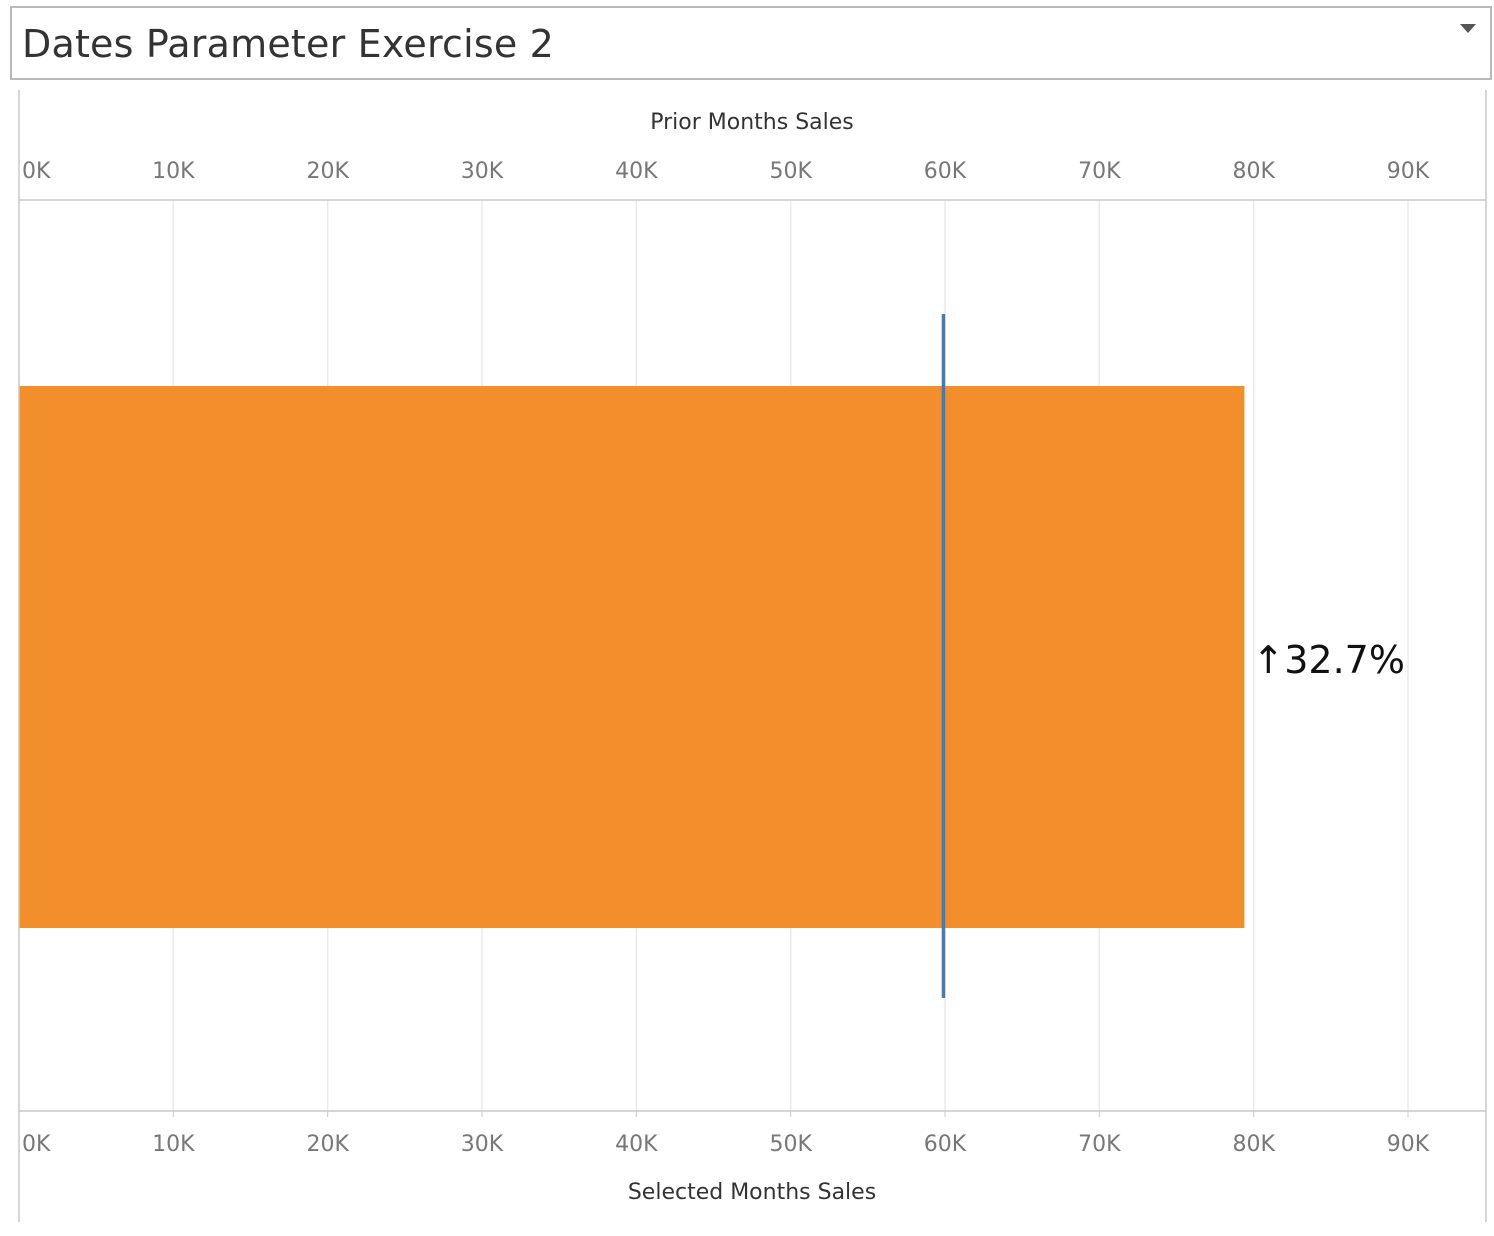 The width and height of the screenshot is (1494, 1236). What do you see at coordinates (288, 44) in the screenshot?
I see `page-title: Dates Parameter Exercise 2` at bounding box center [288, 44].